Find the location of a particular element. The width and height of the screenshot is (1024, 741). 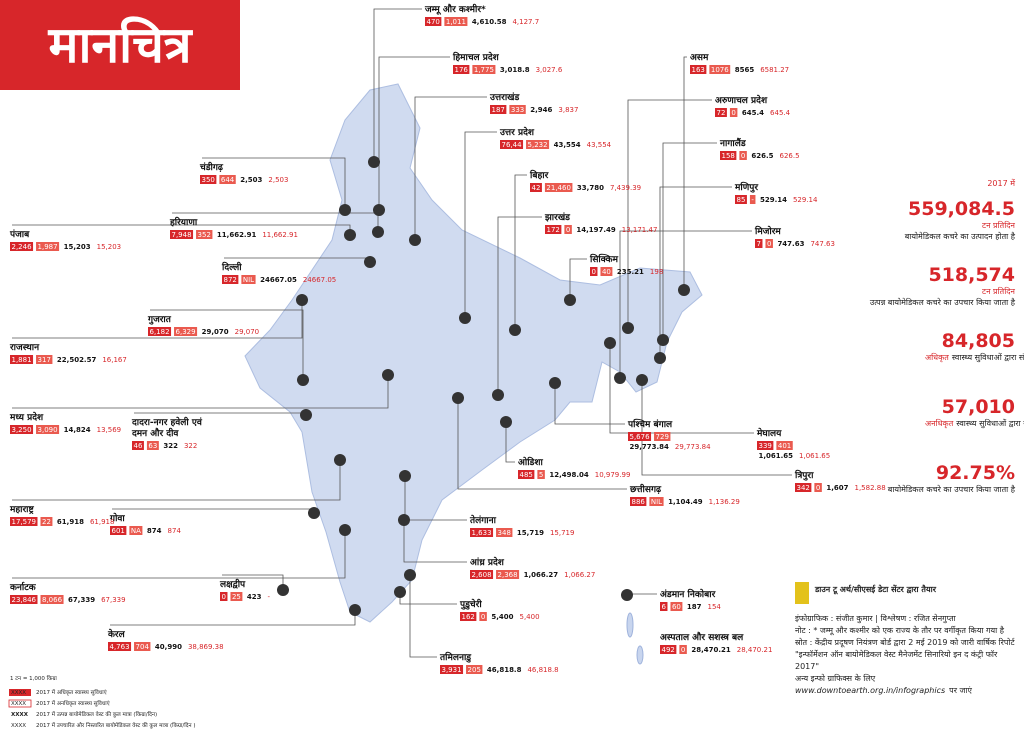

credit-visit: पर जाएं is located at coordinates (960, 690).